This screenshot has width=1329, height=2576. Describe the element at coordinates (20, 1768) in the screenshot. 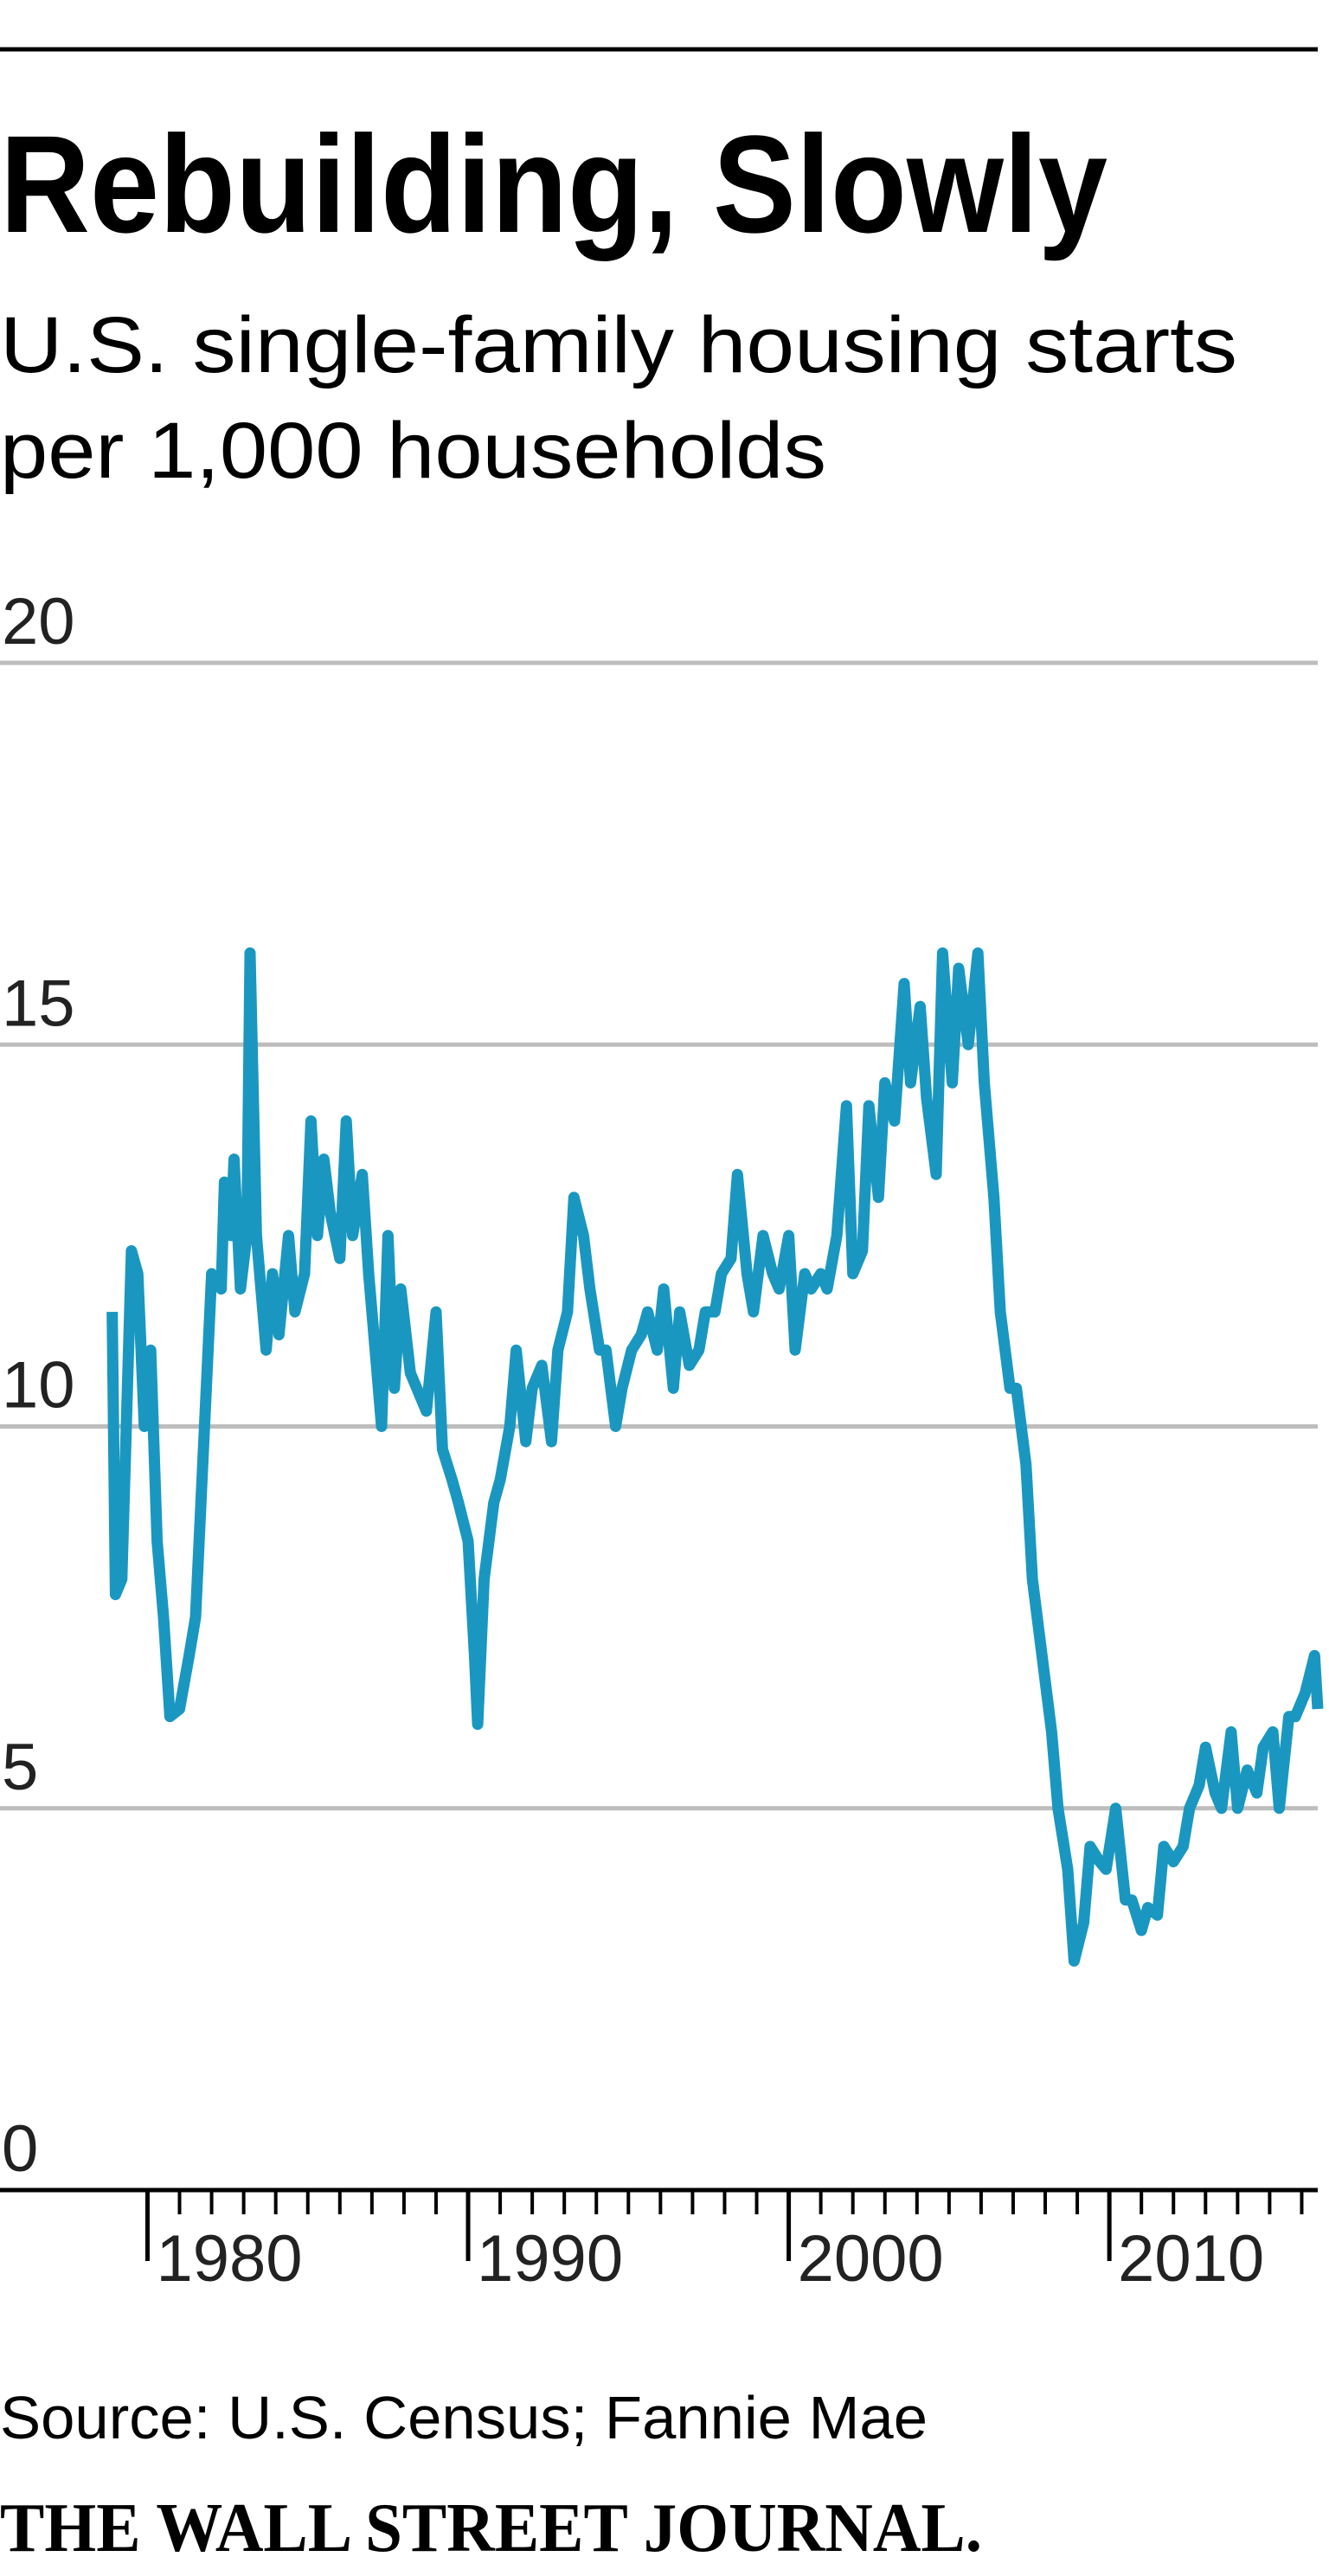

I see `y-tick-label: 5` at that location.